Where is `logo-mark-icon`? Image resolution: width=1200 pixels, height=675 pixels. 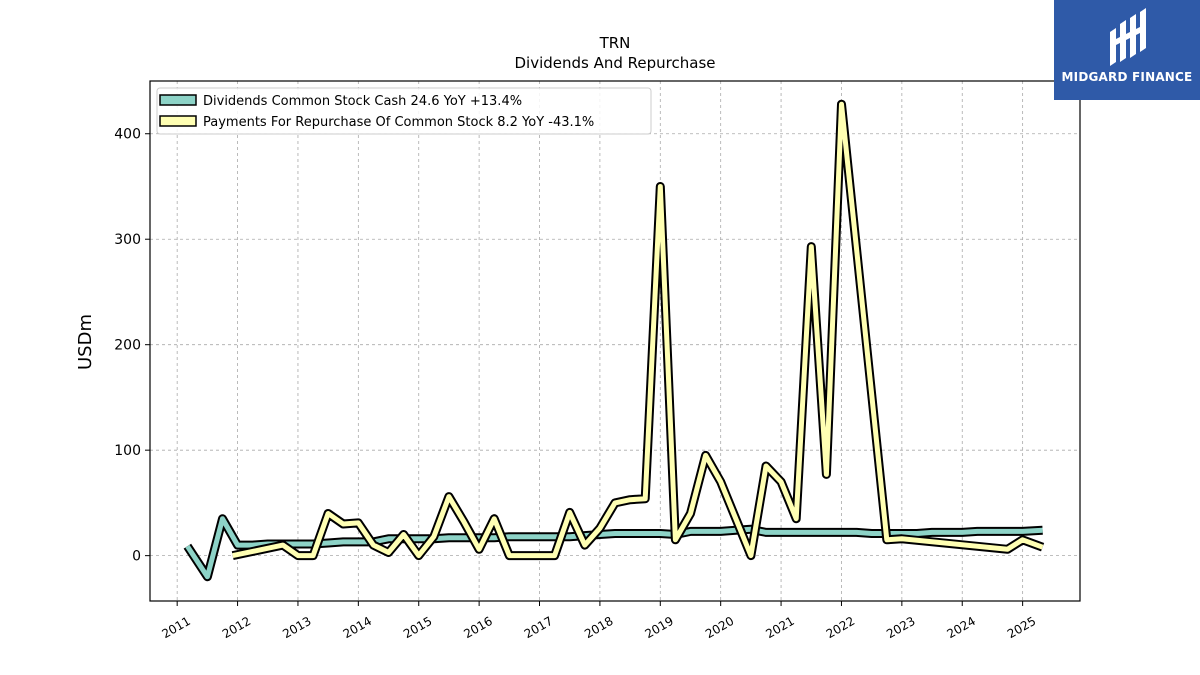
logo-mark-icon is located at coordinates (1128, 37).